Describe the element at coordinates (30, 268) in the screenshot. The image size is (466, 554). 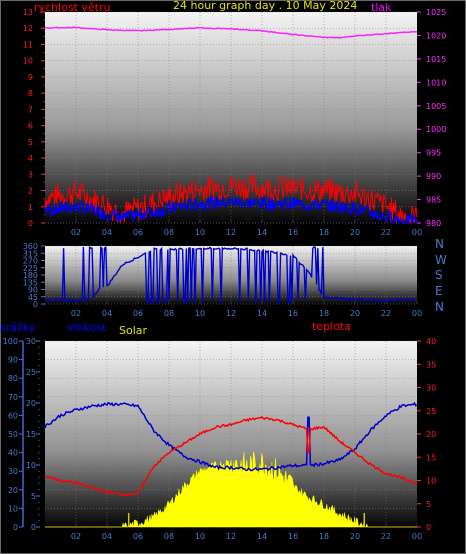
I see `panel2-tick-label: 225` at that location.